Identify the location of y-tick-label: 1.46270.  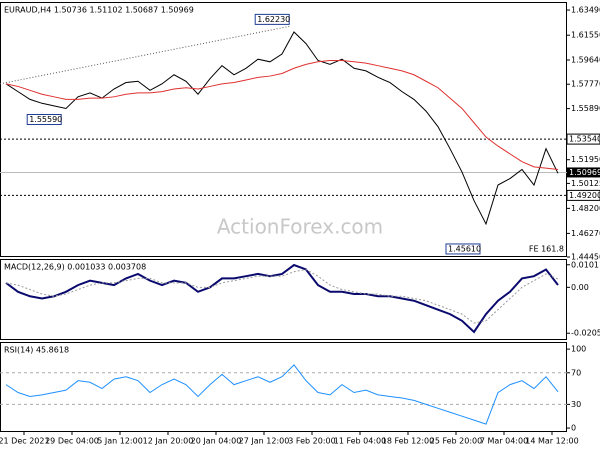
(585, 233).